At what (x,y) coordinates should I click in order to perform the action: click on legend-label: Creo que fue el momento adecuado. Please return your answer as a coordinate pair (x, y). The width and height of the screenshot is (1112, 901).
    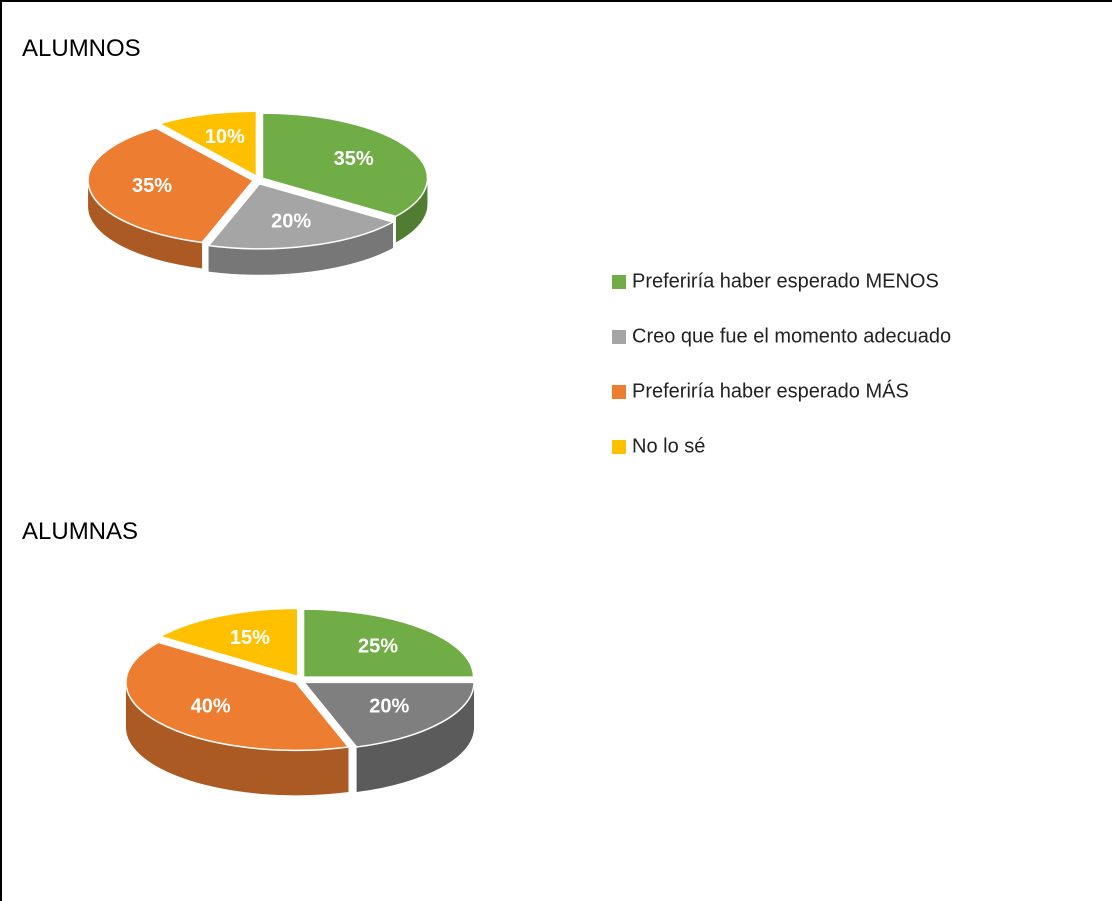
    Looking at the image, I should click on (791, 336).